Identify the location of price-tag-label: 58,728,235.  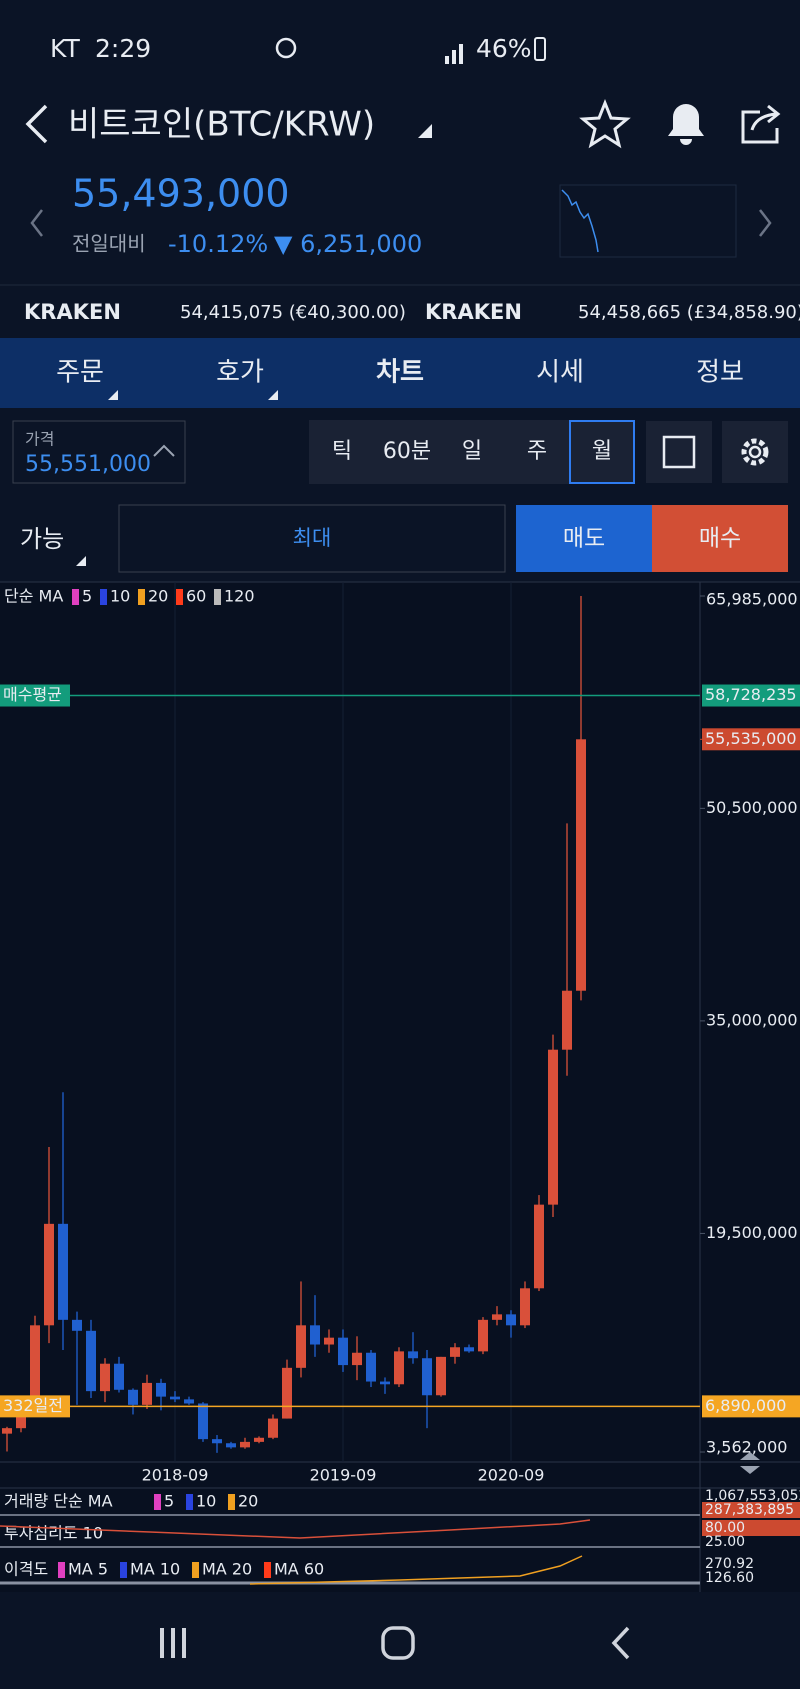
(751, 694).